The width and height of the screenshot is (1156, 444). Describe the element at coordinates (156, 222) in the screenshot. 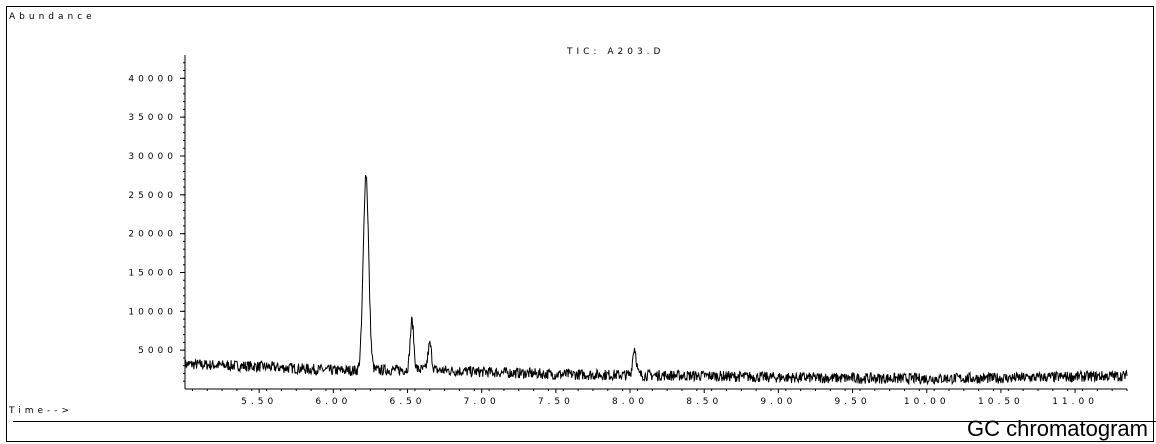

I see `y-ticks: 5000 10000 15000 20000 25000 30000 35000 40000` at that location.